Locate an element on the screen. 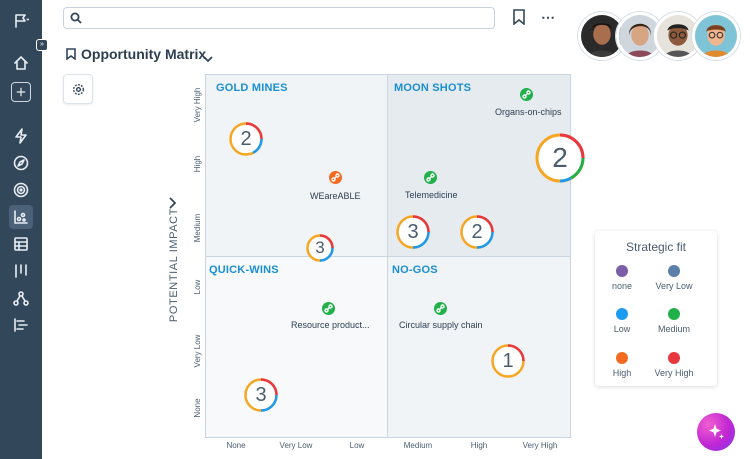 The height and width of the screenshot is (459, 750). x-tick: Medium is located at coordinates (418, 445).